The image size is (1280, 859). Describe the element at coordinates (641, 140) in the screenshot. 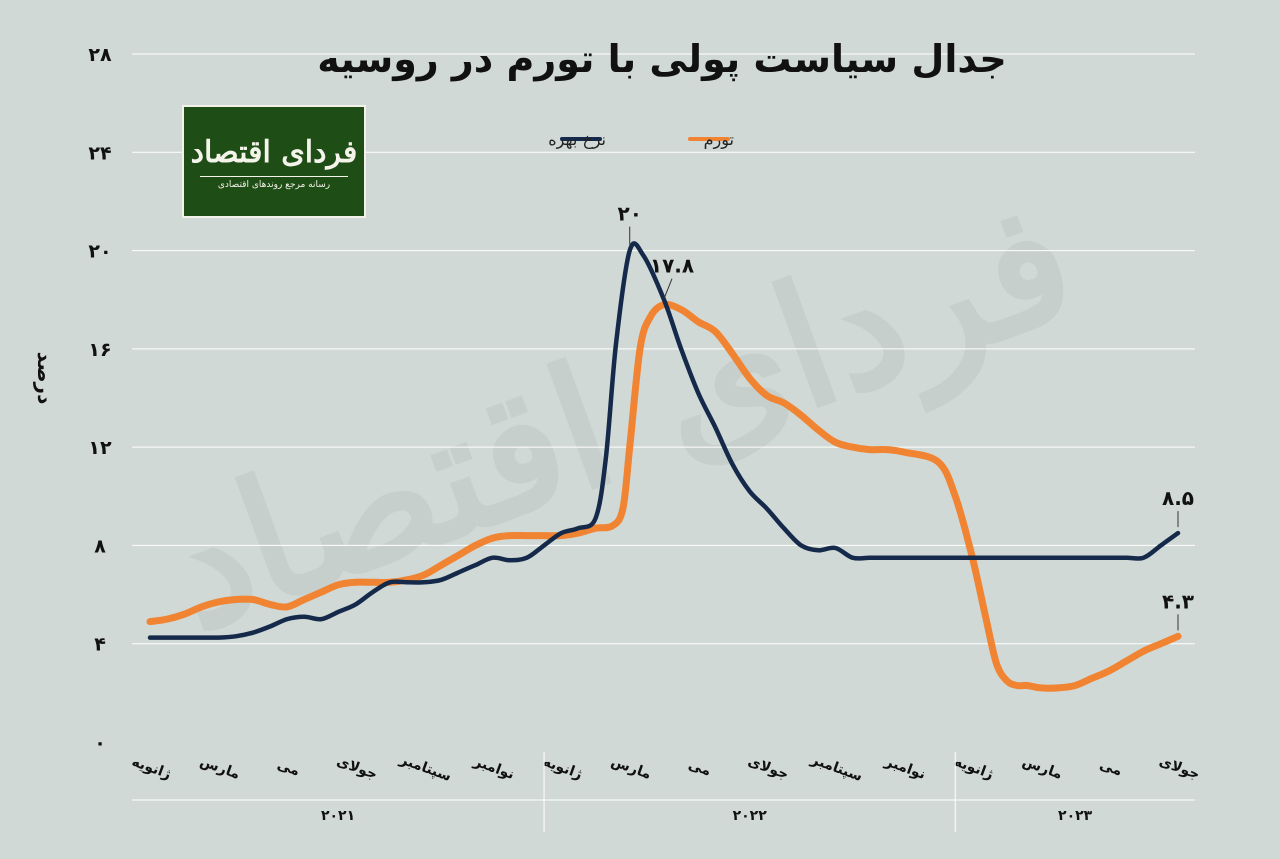

I see `legend: نرخ بهره تورم` at that location.